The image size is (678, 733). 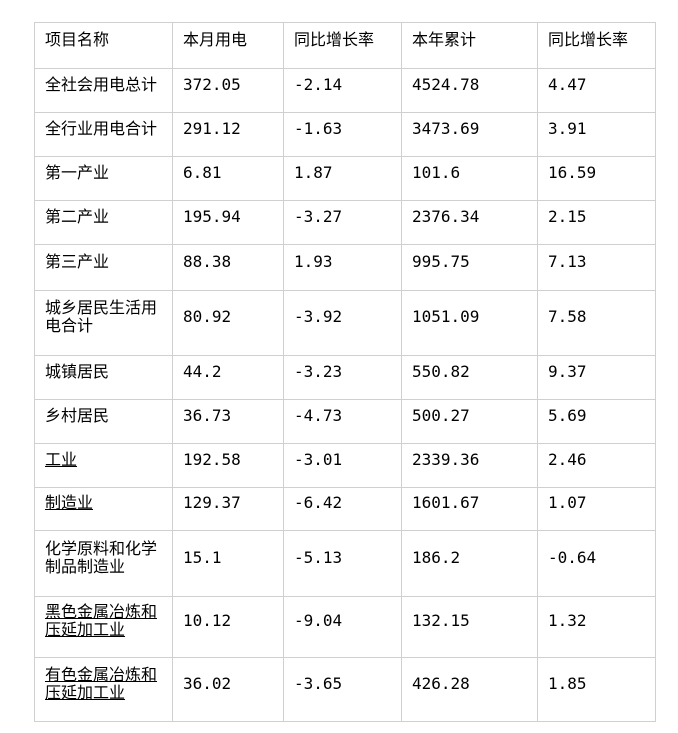 I want to click on table-row: 化学原料和化学制品制造业 15.1 -5.13 186.2 -0.64, so click(x=345, y=563).